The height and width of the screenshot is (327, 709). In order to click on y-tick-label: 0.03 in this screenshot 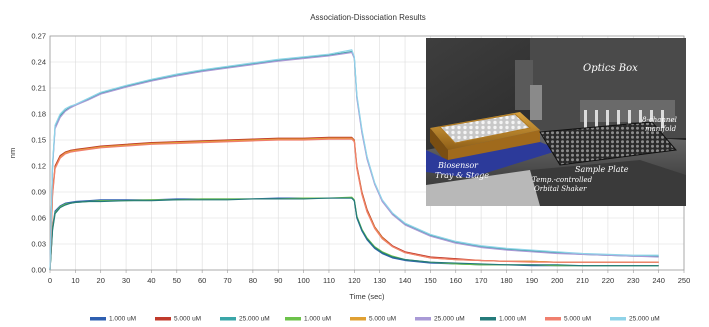, I will do `click(38, 244)`.